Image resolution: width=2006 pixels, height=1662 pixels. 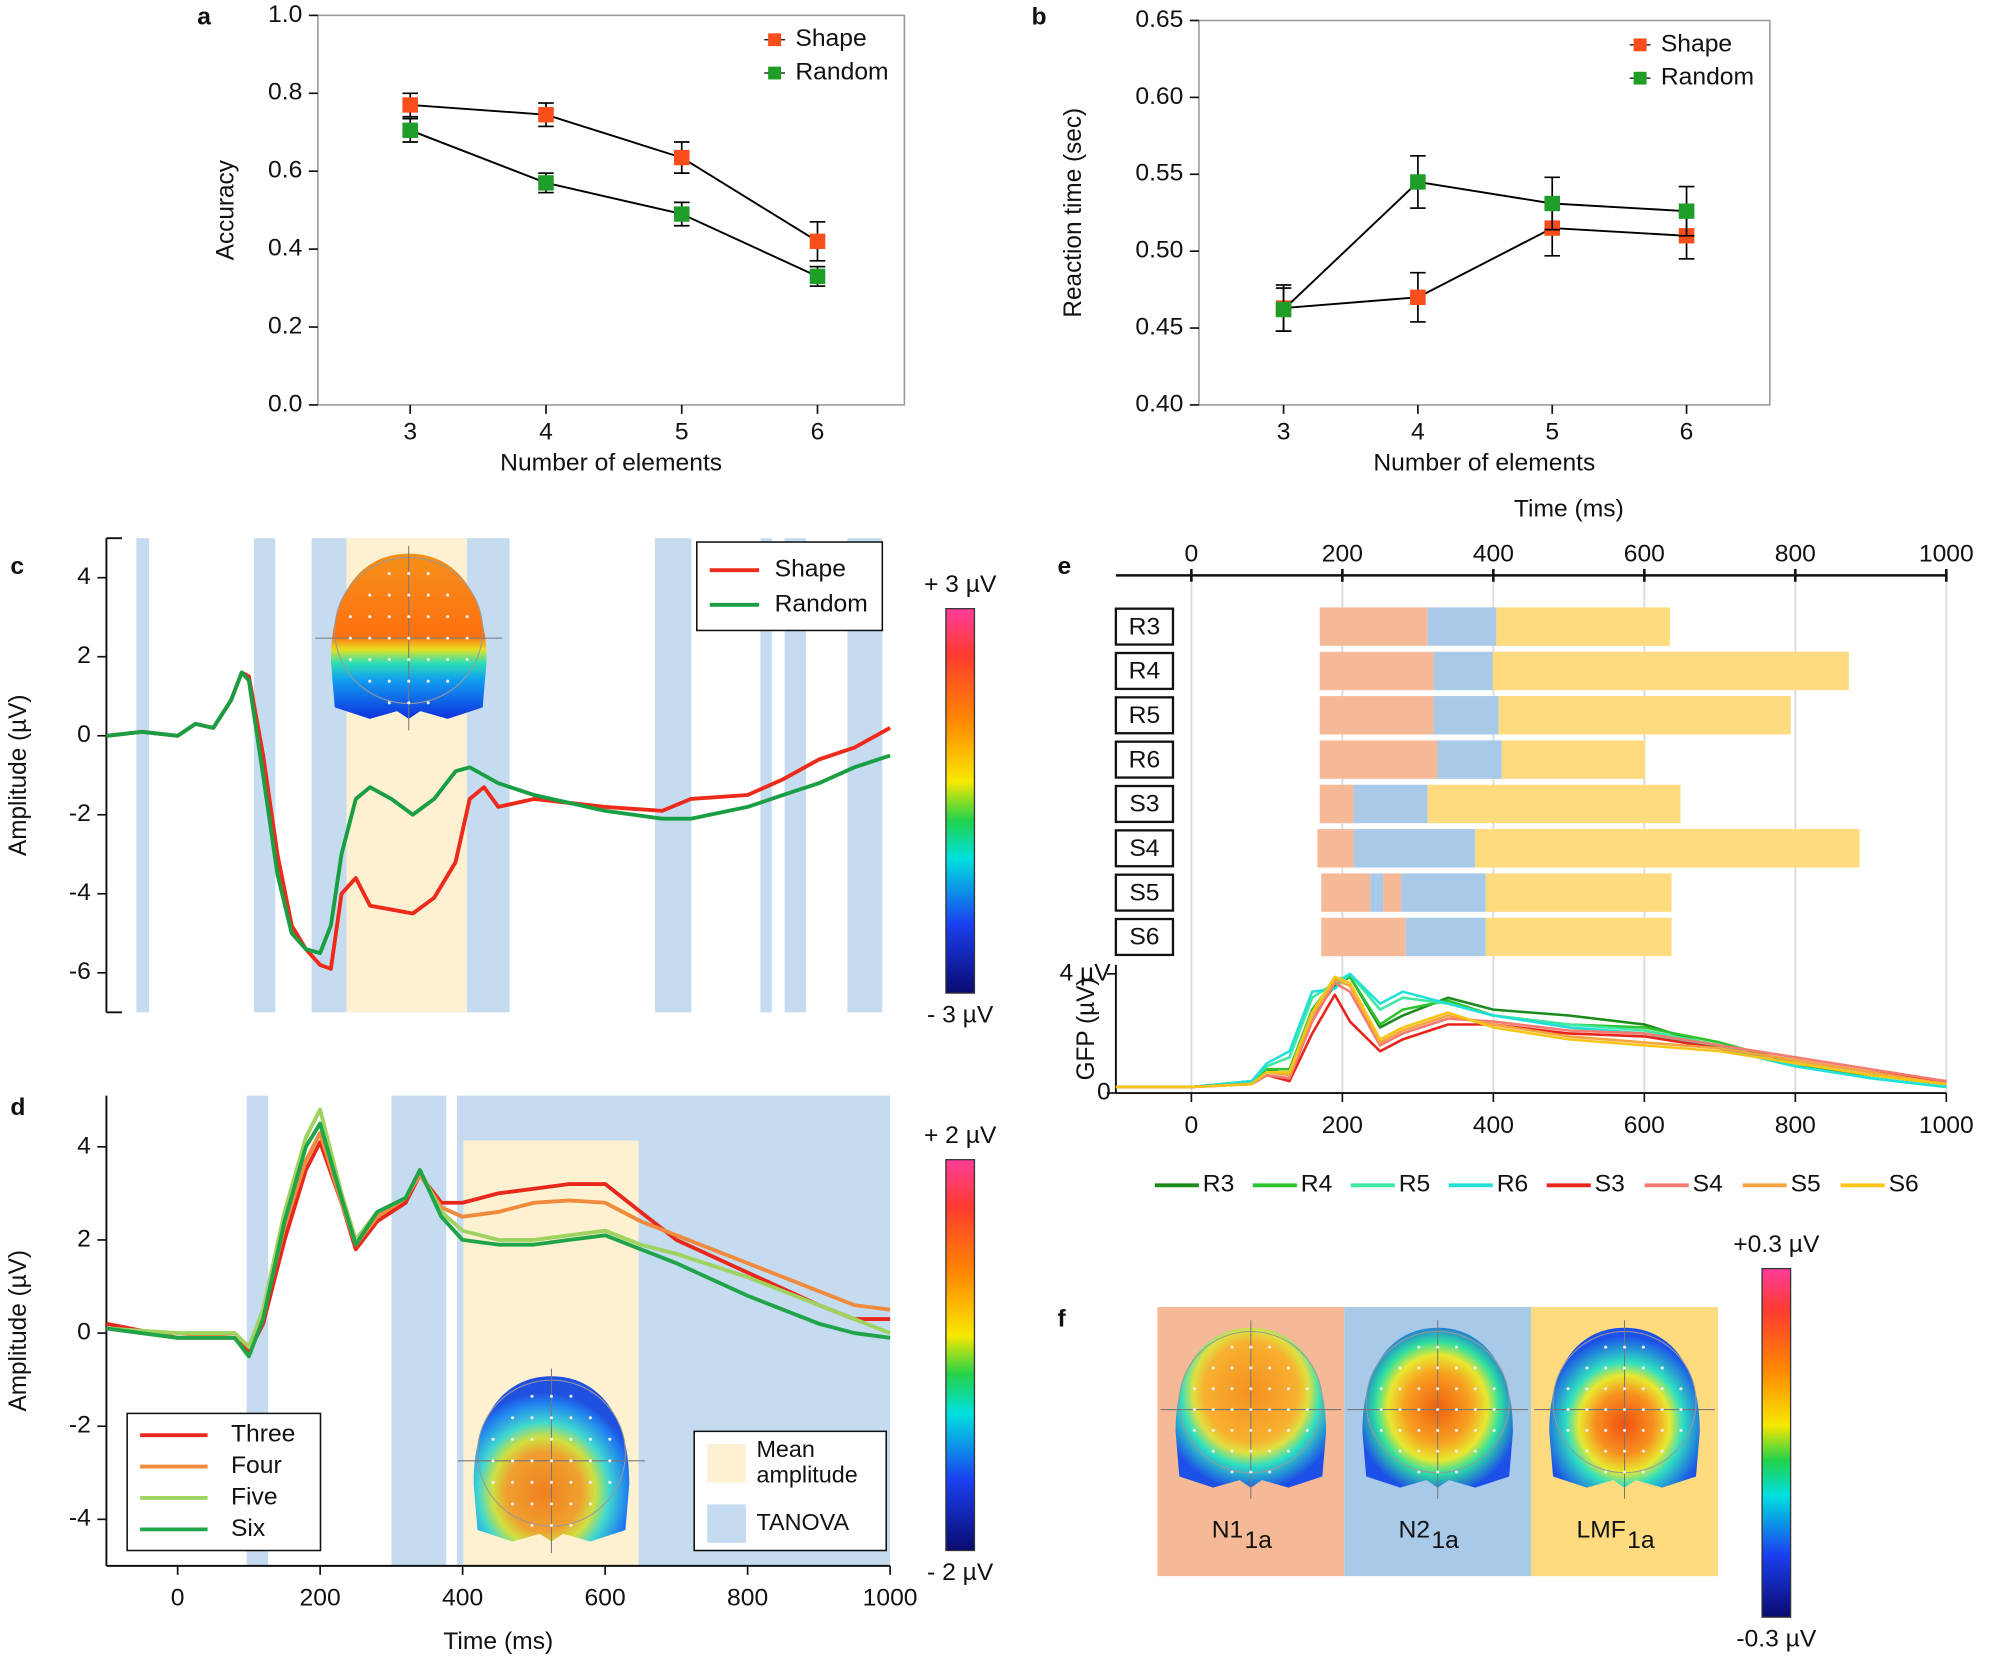 What do you see at coordinates (1445, 1540) in the screenshot?
I see `map-label-sub: 1a` at bounding box center [1445, 1540].